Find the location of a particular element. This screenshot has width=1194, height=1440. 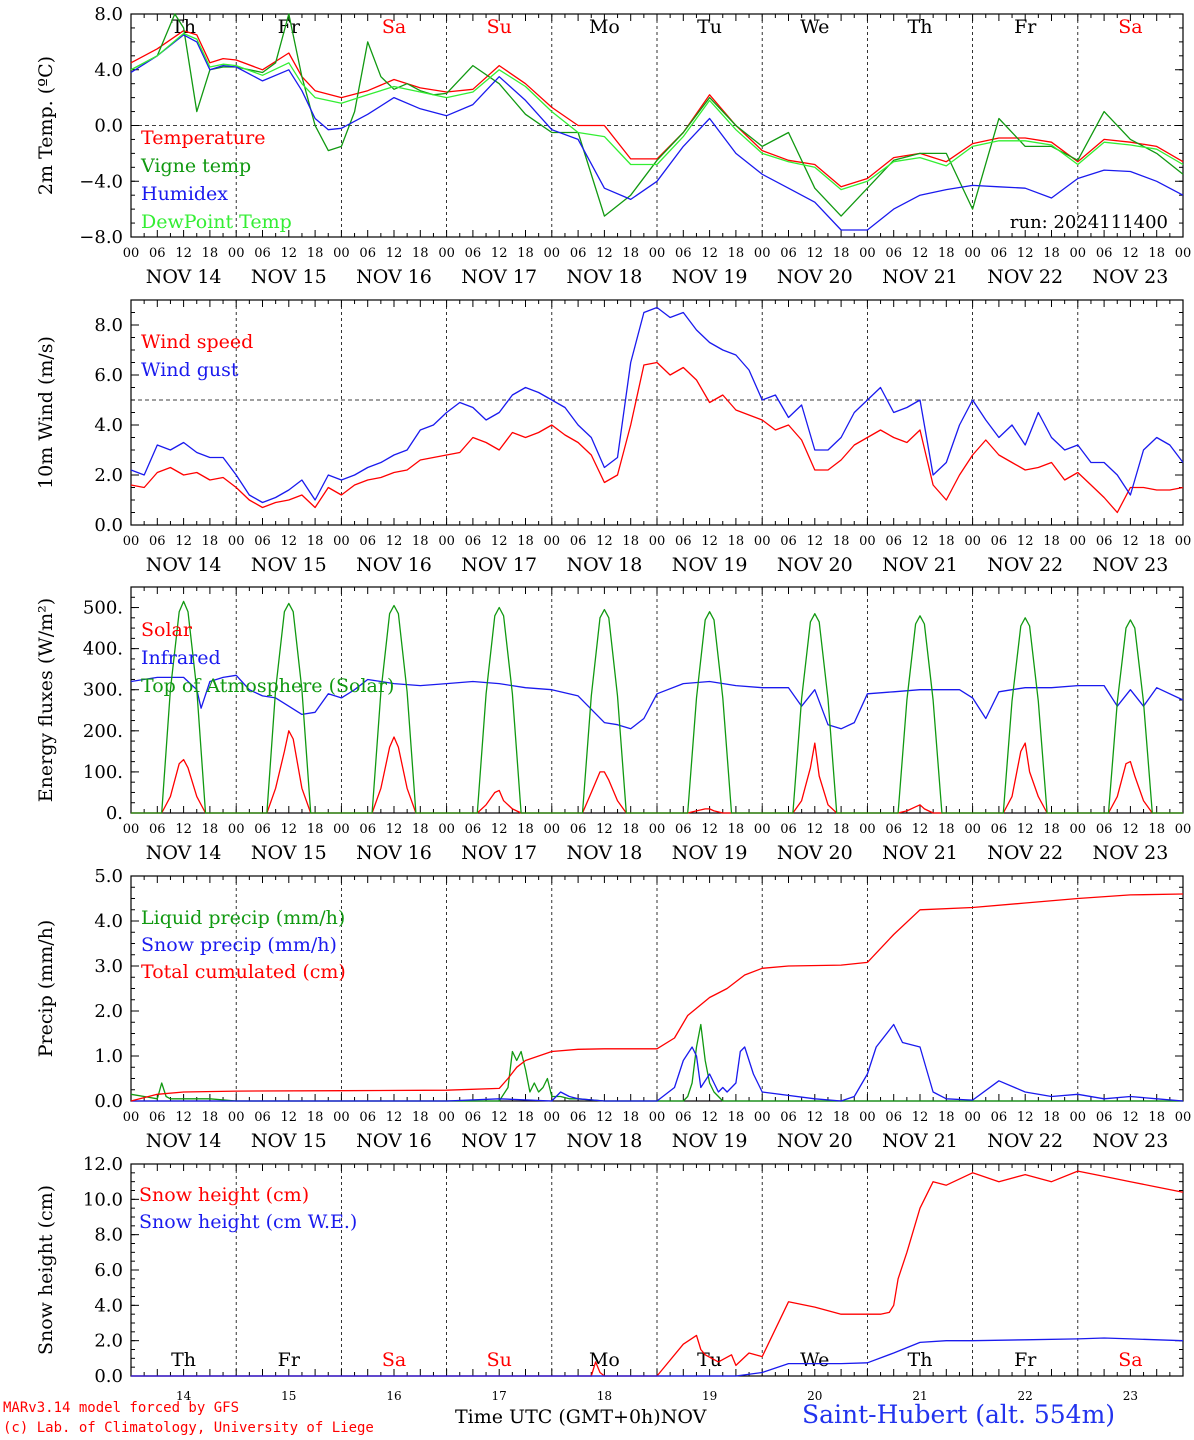

weekday-label: Tu is located at coordinates (709, 27).